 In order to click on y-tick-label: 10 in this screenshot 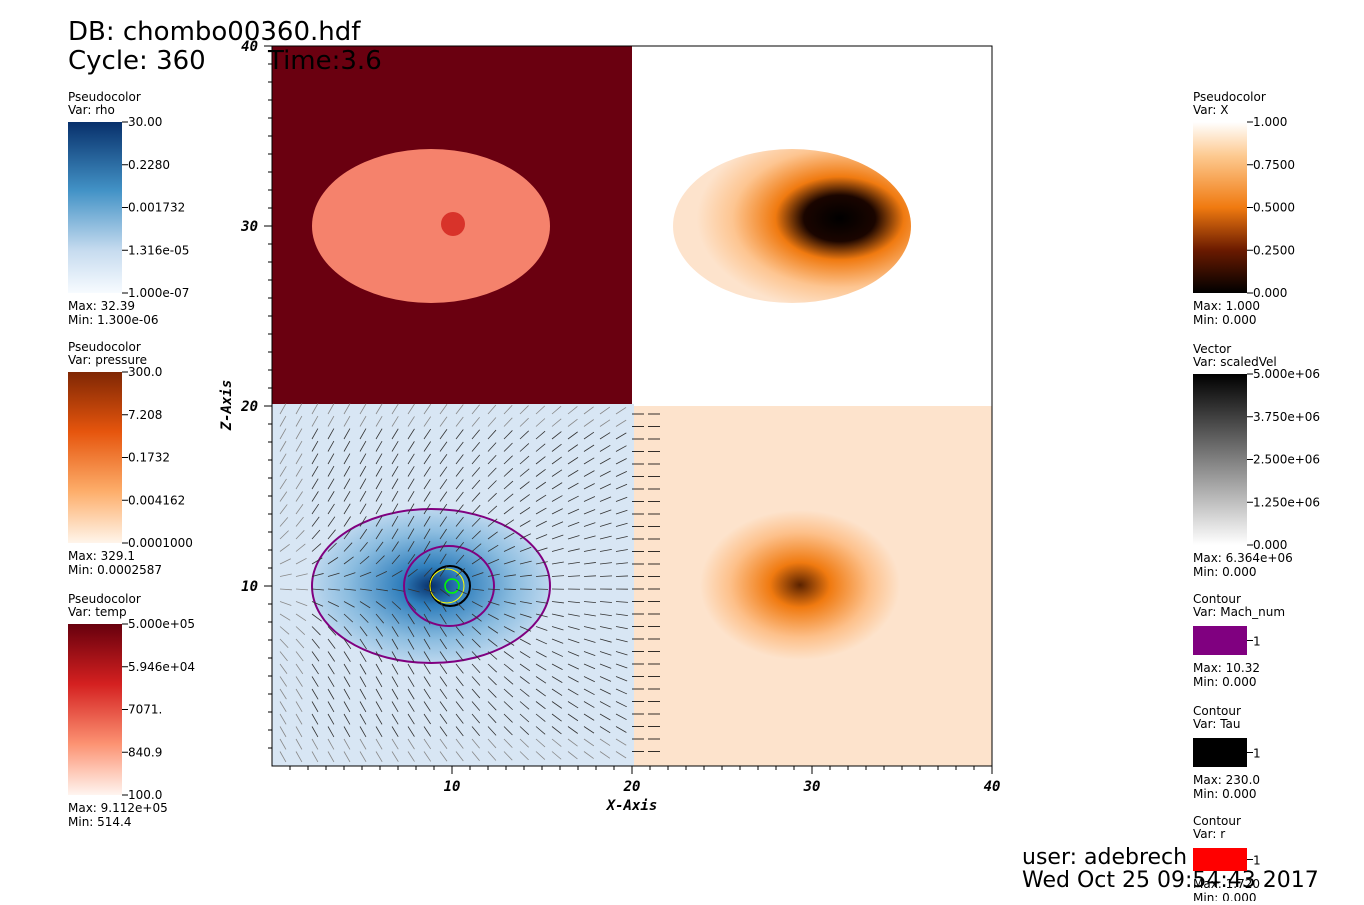, I will do `click(249, 587)`.